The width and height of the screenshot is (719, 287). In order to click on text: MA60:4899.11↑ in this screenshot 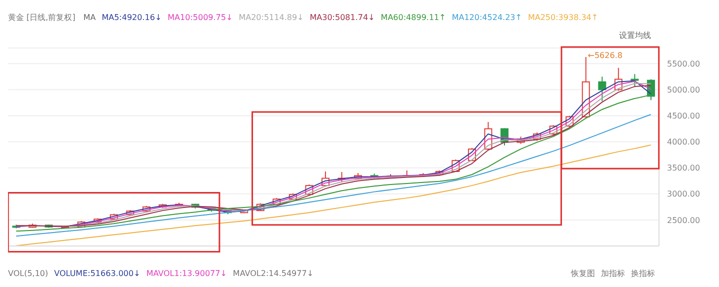, I will do `click(413, 17)`.